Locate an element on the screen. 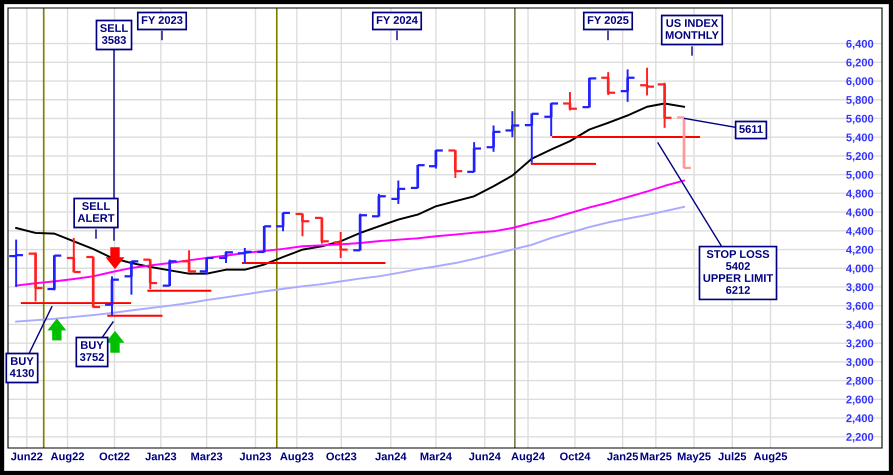 The height and width of the screenshot is (475, 893). y-tick-label: 4,600 is located at coordinates (860, 213).